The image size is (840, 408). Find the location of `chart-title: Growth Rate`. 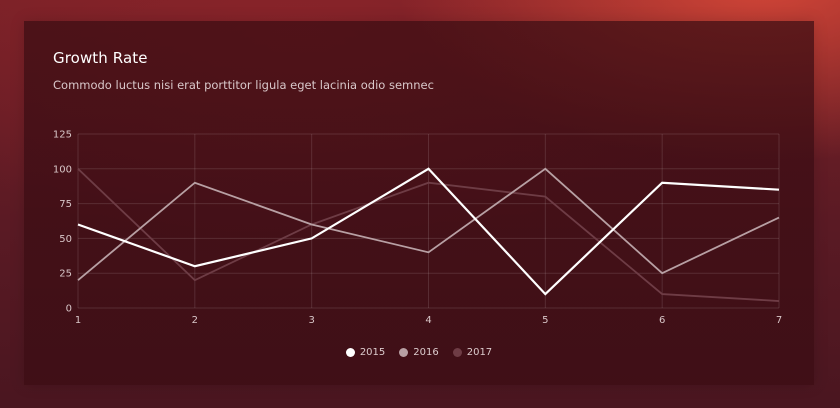

chart-title: Growth Rate is located at coordinates (100, 58).